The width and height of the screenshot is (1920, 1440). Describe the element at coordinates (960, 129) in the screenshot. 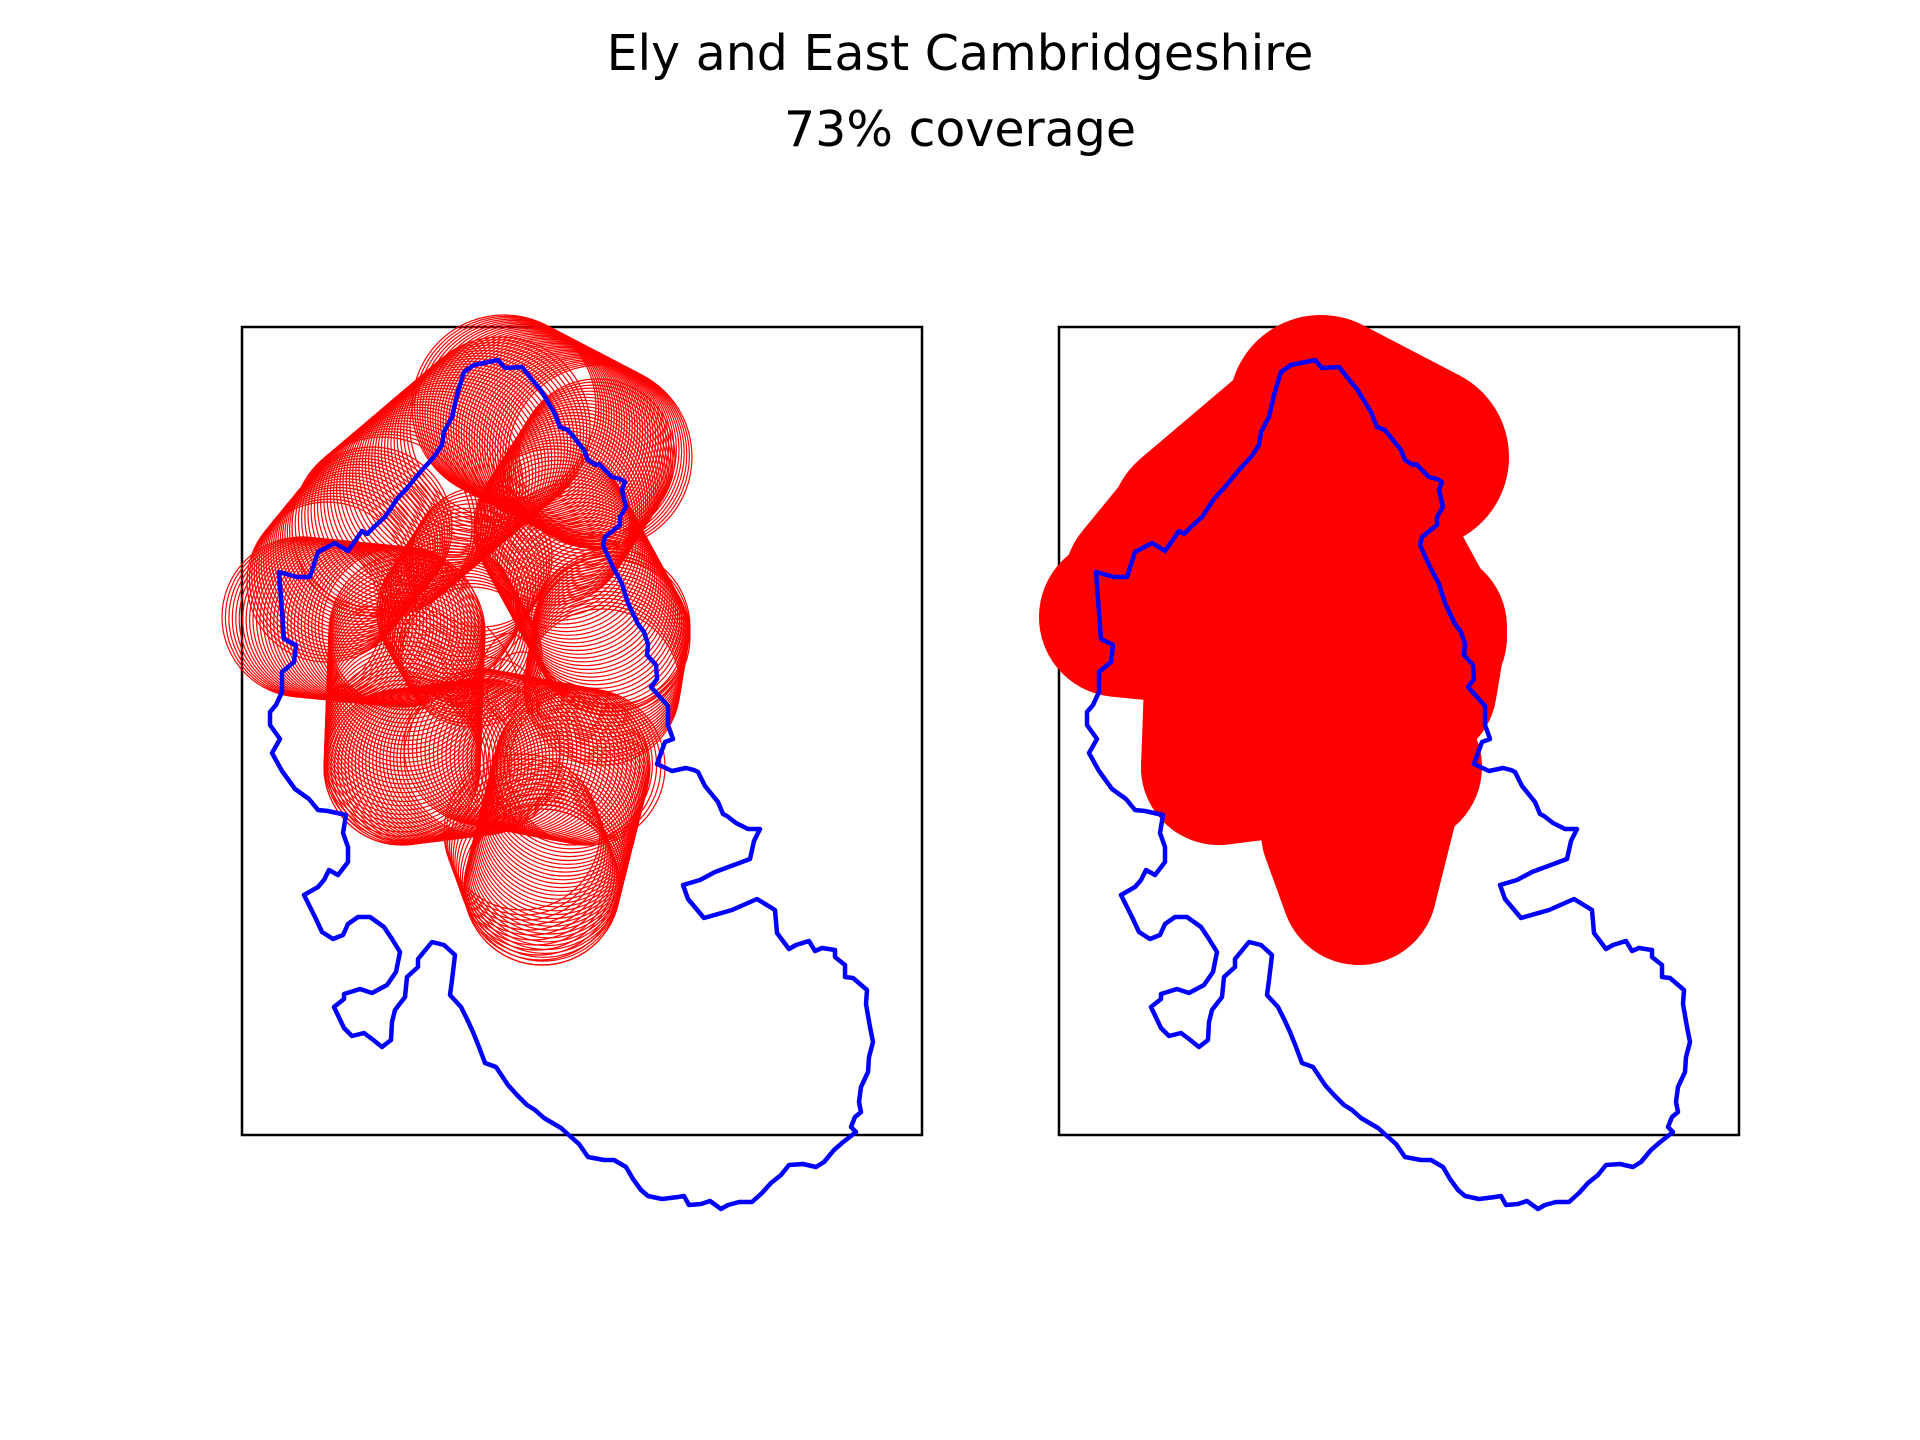

I see `coverage-subtitle: 73% coverage` at that location.